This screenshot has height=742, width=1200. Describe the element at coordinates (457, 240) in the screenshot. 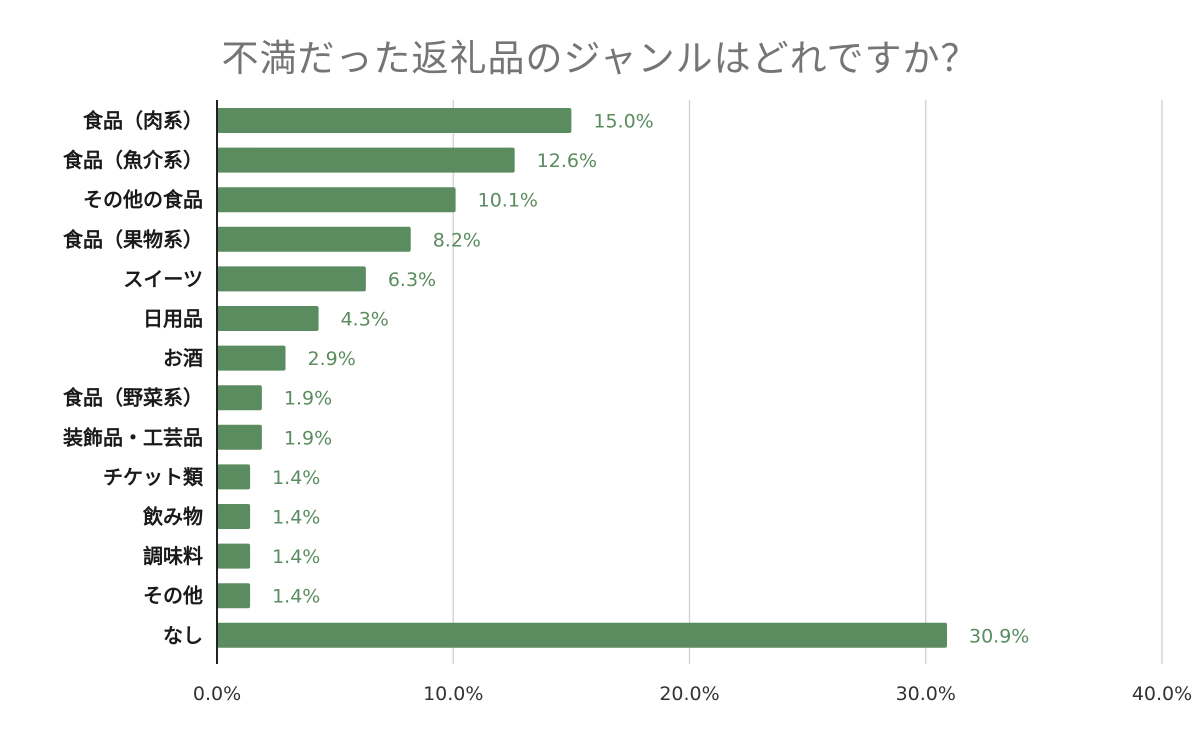

I see `value-label: 8.2%` at that location.